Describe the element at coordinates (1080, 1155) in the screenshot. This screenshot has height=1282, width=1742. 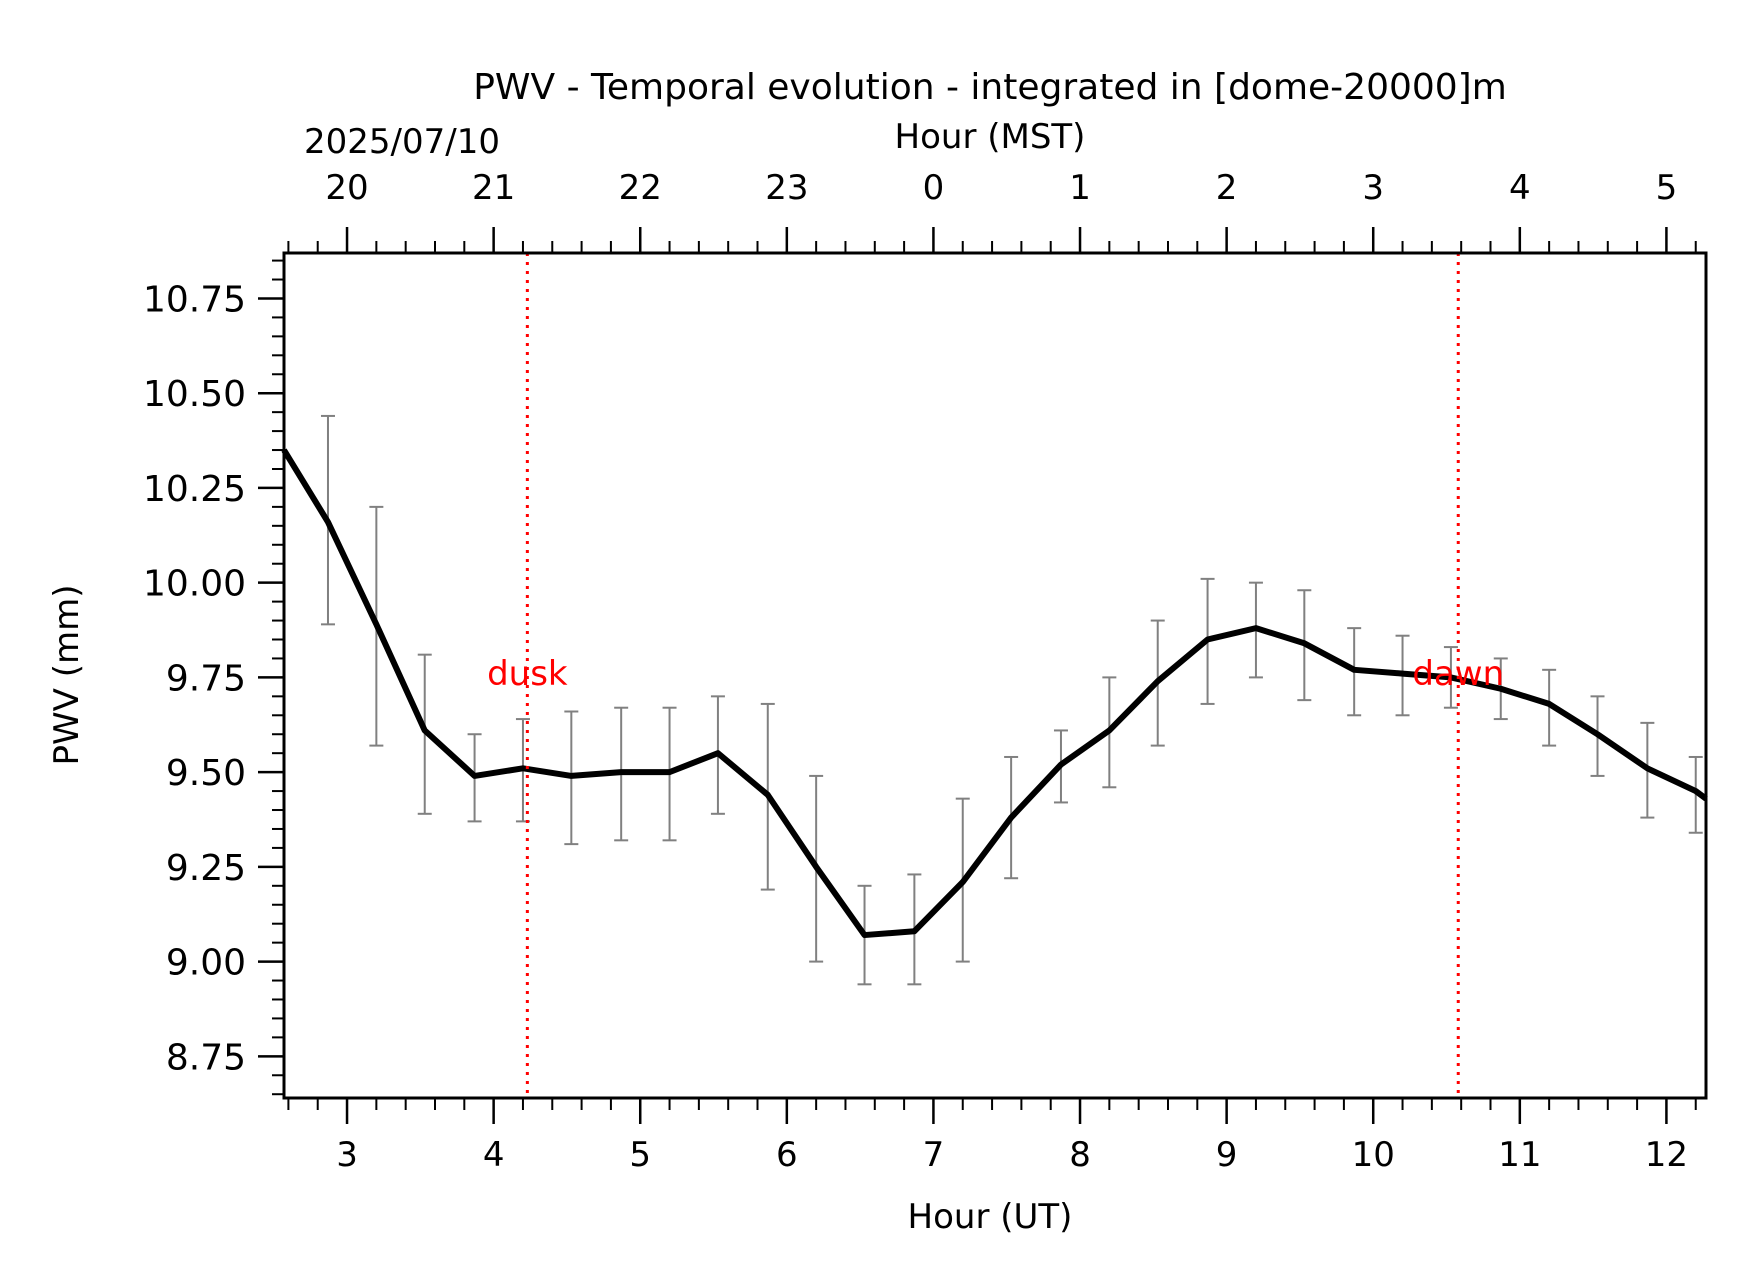
I see `x-tick-label: 8` at that location.